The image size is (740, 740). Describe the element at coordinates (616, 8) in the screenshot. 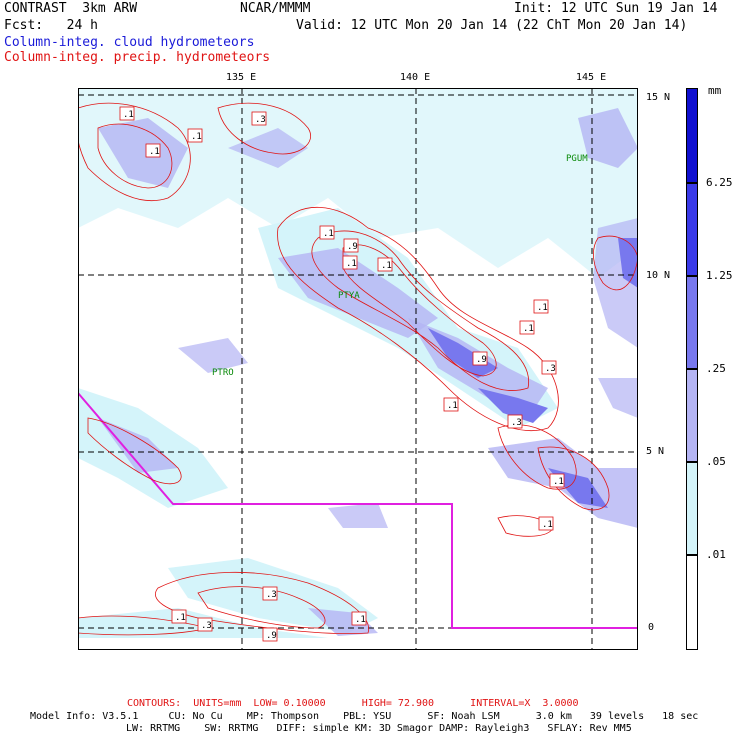

I see `init-time: Init: 12 UTC Sun 19 Jan 14` at that location.